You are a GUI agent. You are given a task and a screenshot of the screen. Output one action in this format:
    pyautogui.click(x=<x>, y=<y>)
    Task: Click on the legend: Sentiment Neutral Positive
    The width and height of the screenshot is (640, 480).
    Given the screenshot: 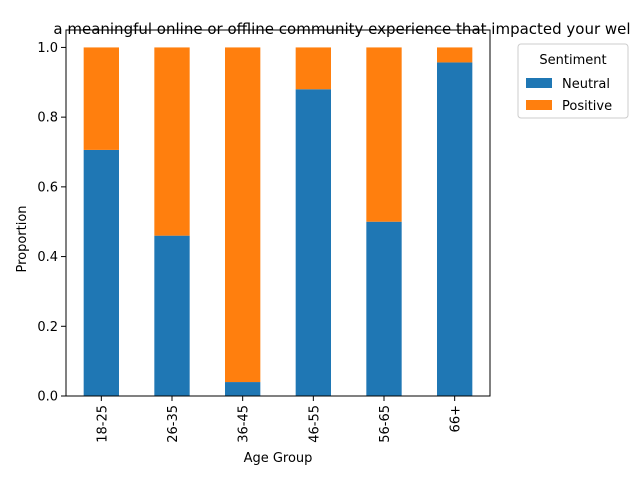 What is the action you would take?
    pyautogui.click(x=573, y=81)
    